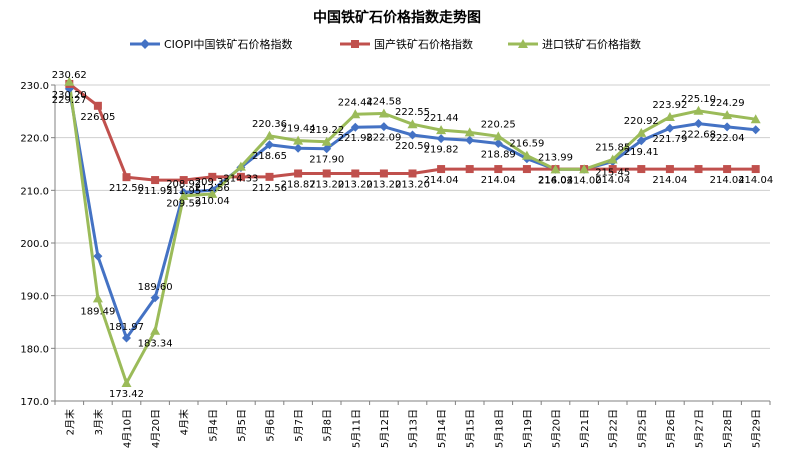  I want to click on x-tick-label: 4月20日, so click(156, 428).